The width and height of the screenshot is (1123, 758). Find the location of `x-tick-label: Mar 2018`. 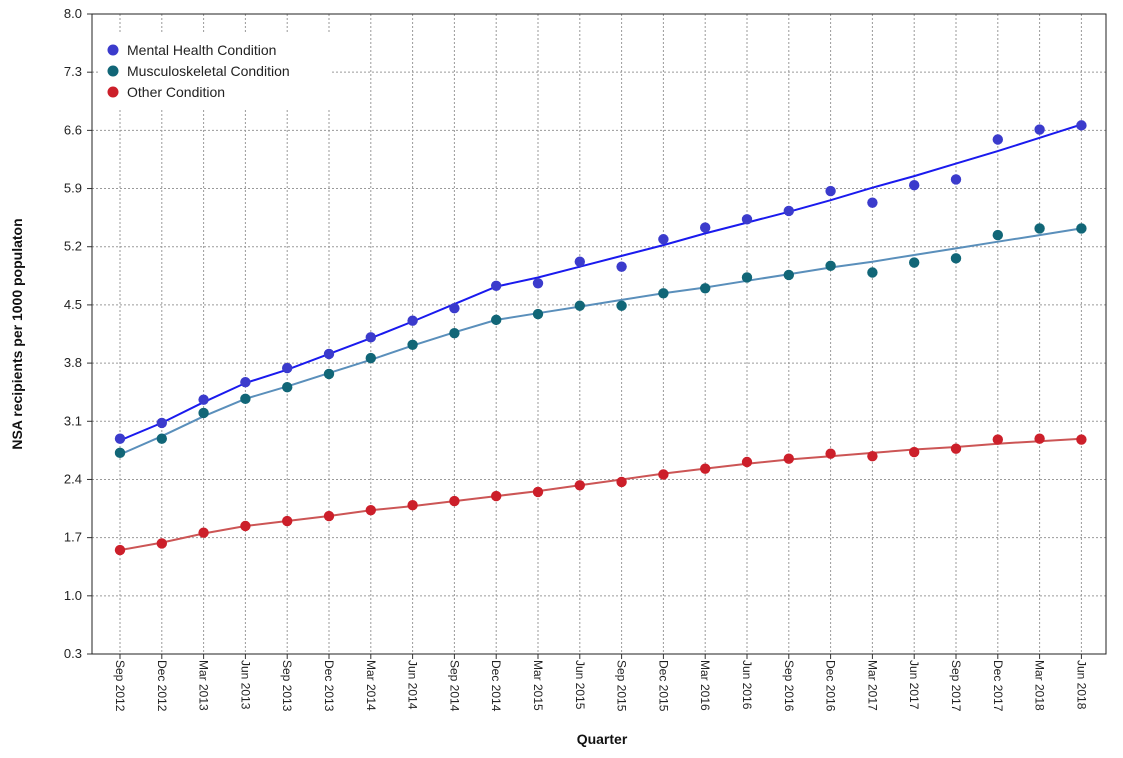

x-tick-label: Mar 2018 is located at coordinates (1040, 685).